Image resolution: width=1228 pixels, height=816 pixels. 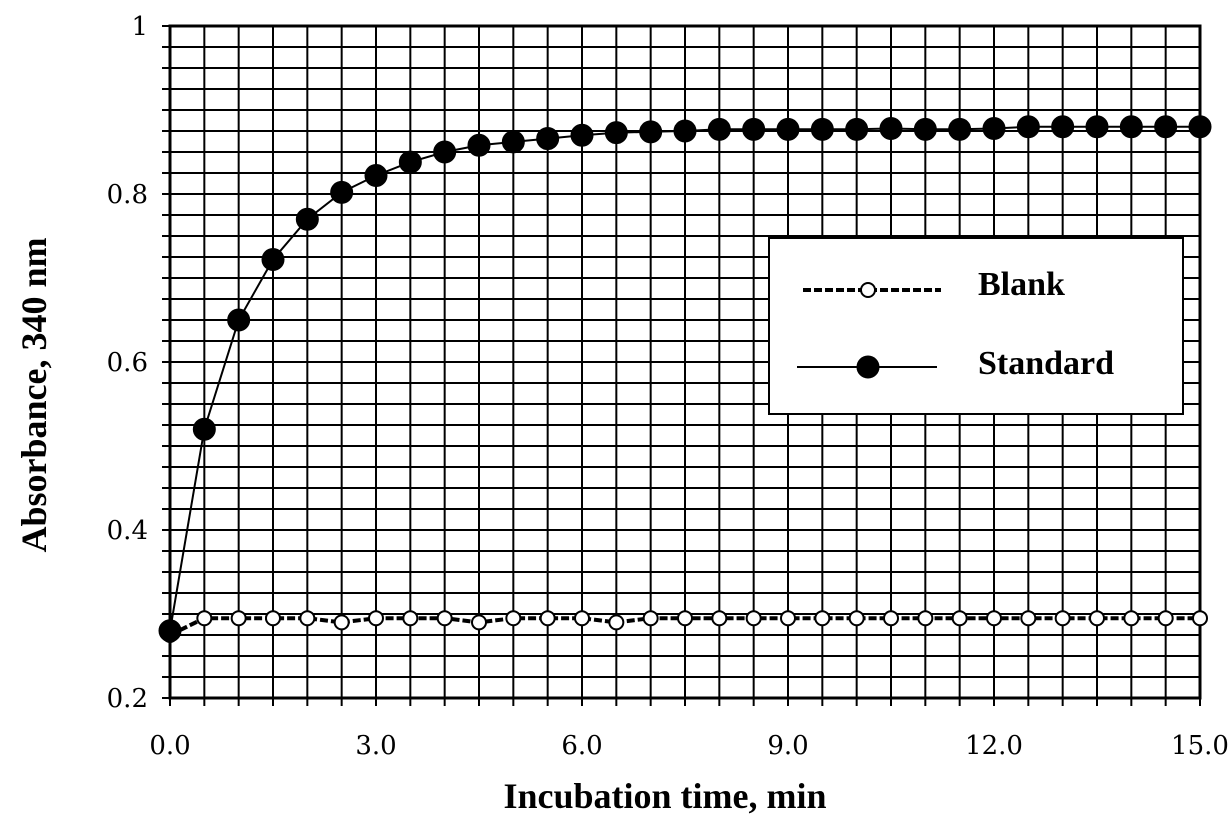 I want to click on x-tick-label: 3.0, so click(x=375, y=746).